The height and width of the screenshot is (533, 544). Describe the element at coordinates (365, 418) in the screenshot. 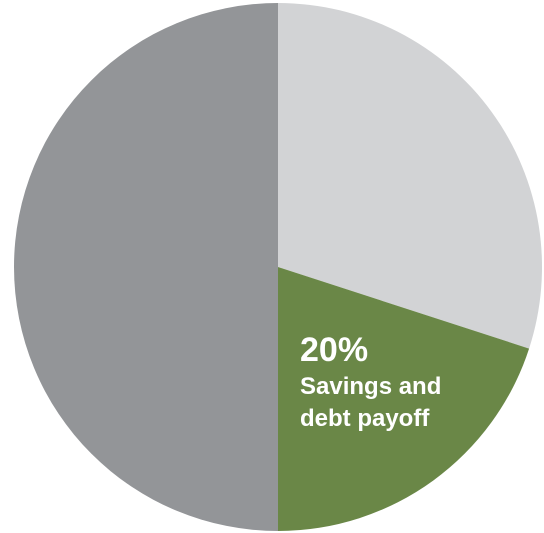

I see `slice-text-label-1-1: debt payoff` at that location.